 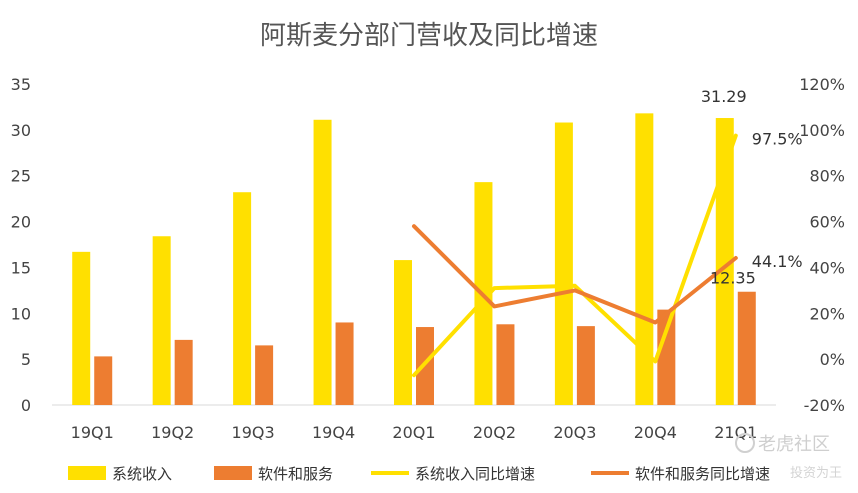 What do you see at coordinates (745, 443) in the screenshot?
I see `tiger-logo-icon` at bounding box center [745, 443].